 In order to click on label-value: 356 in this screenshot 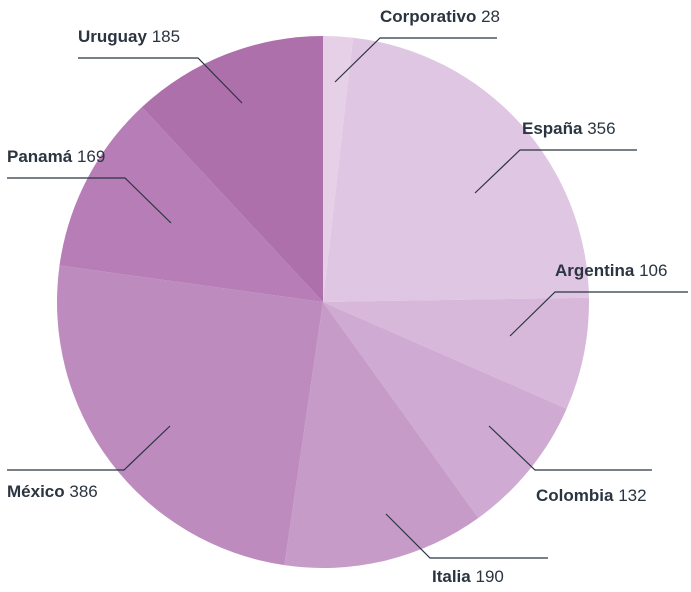, I will do `click(601, 128)`.